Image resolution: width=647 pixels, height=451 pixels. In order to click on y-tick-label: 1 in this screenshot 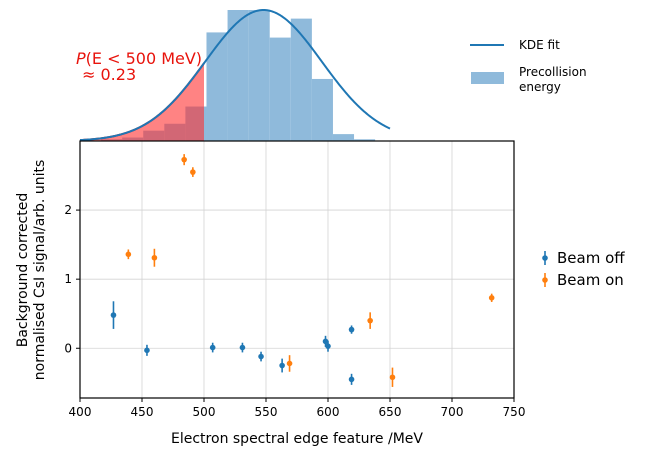, I will do `click(68, 279)`.